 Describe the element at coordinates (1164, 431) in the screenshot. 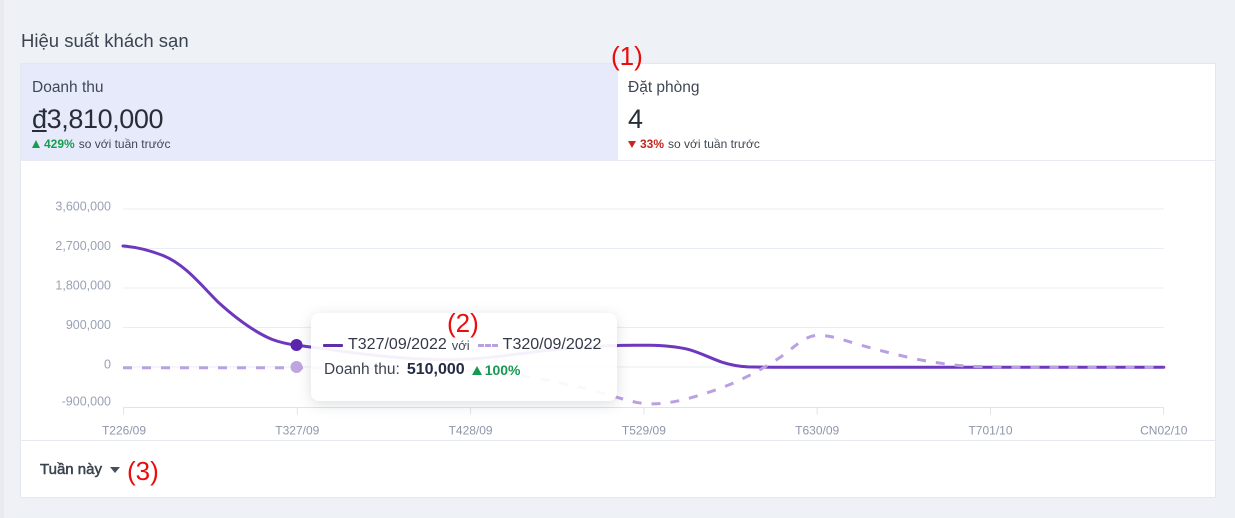

I see `svg-text: CN02/10` at that location.